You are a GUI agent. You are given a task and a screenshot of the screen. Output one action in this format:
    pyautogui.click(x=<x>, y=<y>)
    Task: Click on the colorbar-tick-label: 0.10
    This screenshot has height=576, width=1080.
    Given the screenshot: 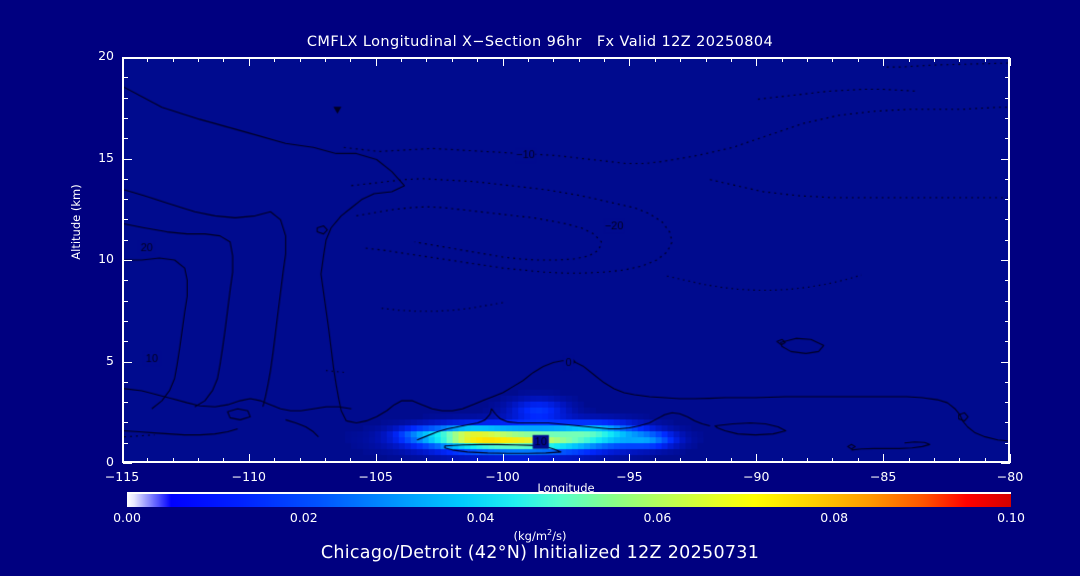 What is the action you would take?
    pyautogui.click(x=1011, y=517)
    